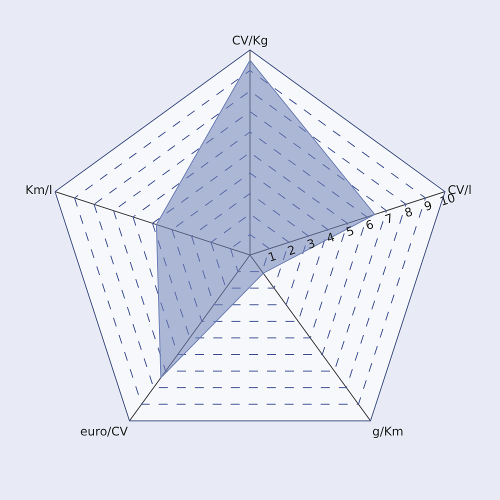  What do you see at coordinates (428, 206) in the screenshot?
I see `y-tick-label: 9` at bounding box center [428, 206].